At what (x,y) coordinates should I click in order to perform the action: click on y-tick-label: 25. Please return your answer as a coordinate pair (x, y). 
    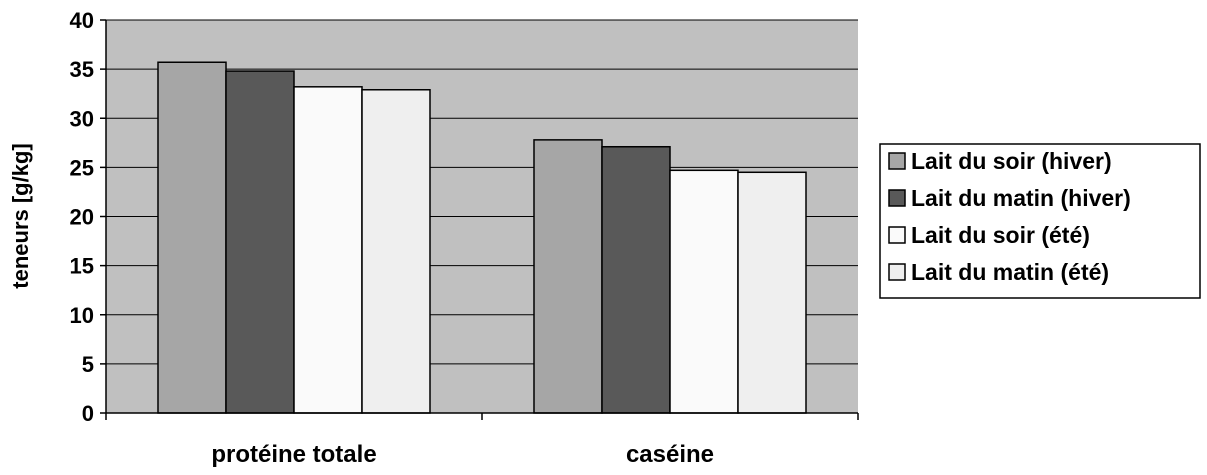
    Looking at the image, I should click on (82, 167).